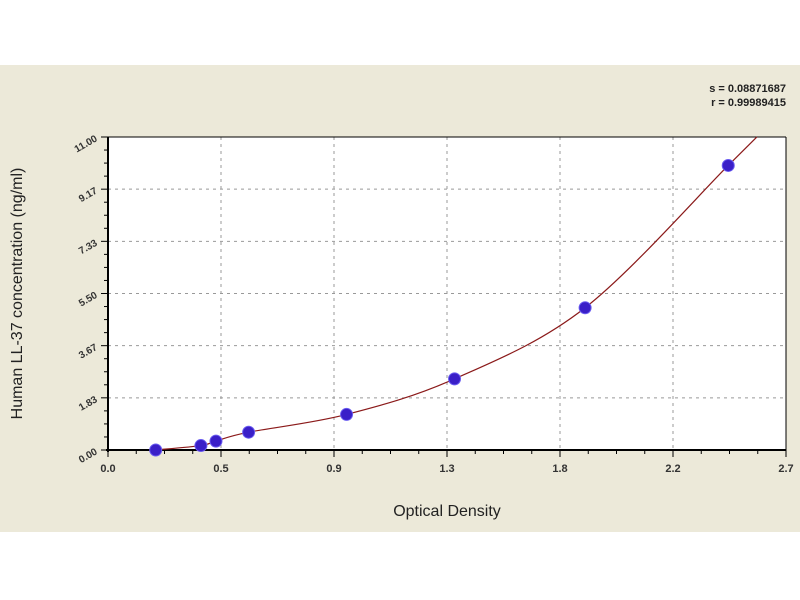 This screenshot has width=800, height=600. Describe the element at coordinates (88, 247) in the screenshot. I see `y-tick-label: 7.33` at that location.